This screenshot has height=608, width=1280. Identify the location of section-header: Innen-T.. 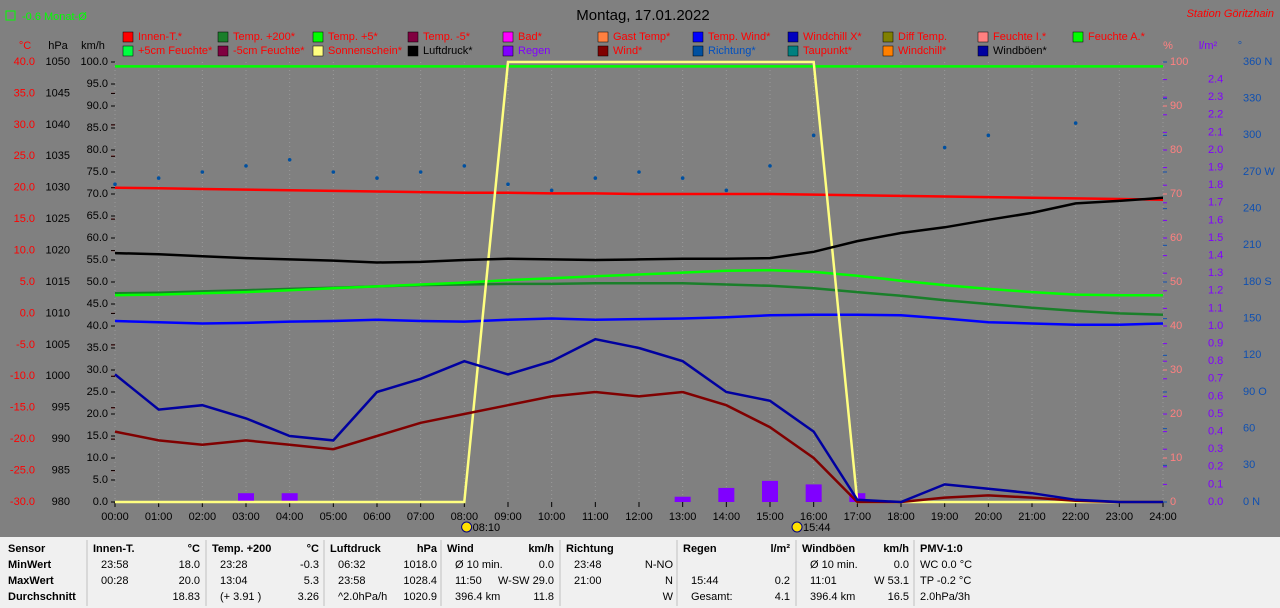
(114, 549).